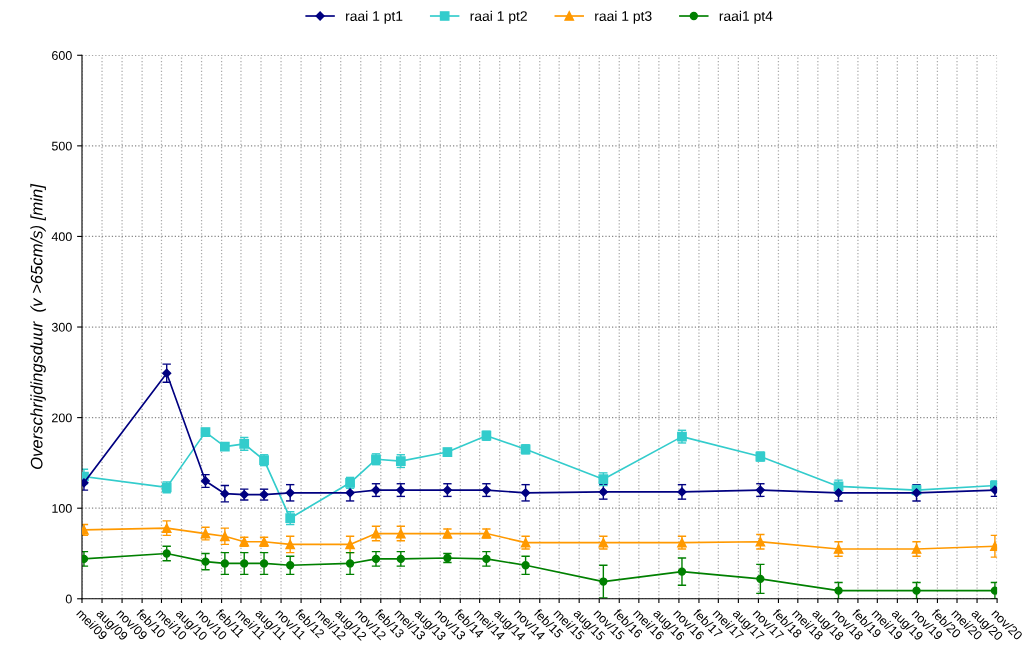 This screenshot has width=1034, height=658. What do you see at coordinates (61, 237) in the screenshot?
I see `y-tick-label: 400` at bounding box center [61, 237].